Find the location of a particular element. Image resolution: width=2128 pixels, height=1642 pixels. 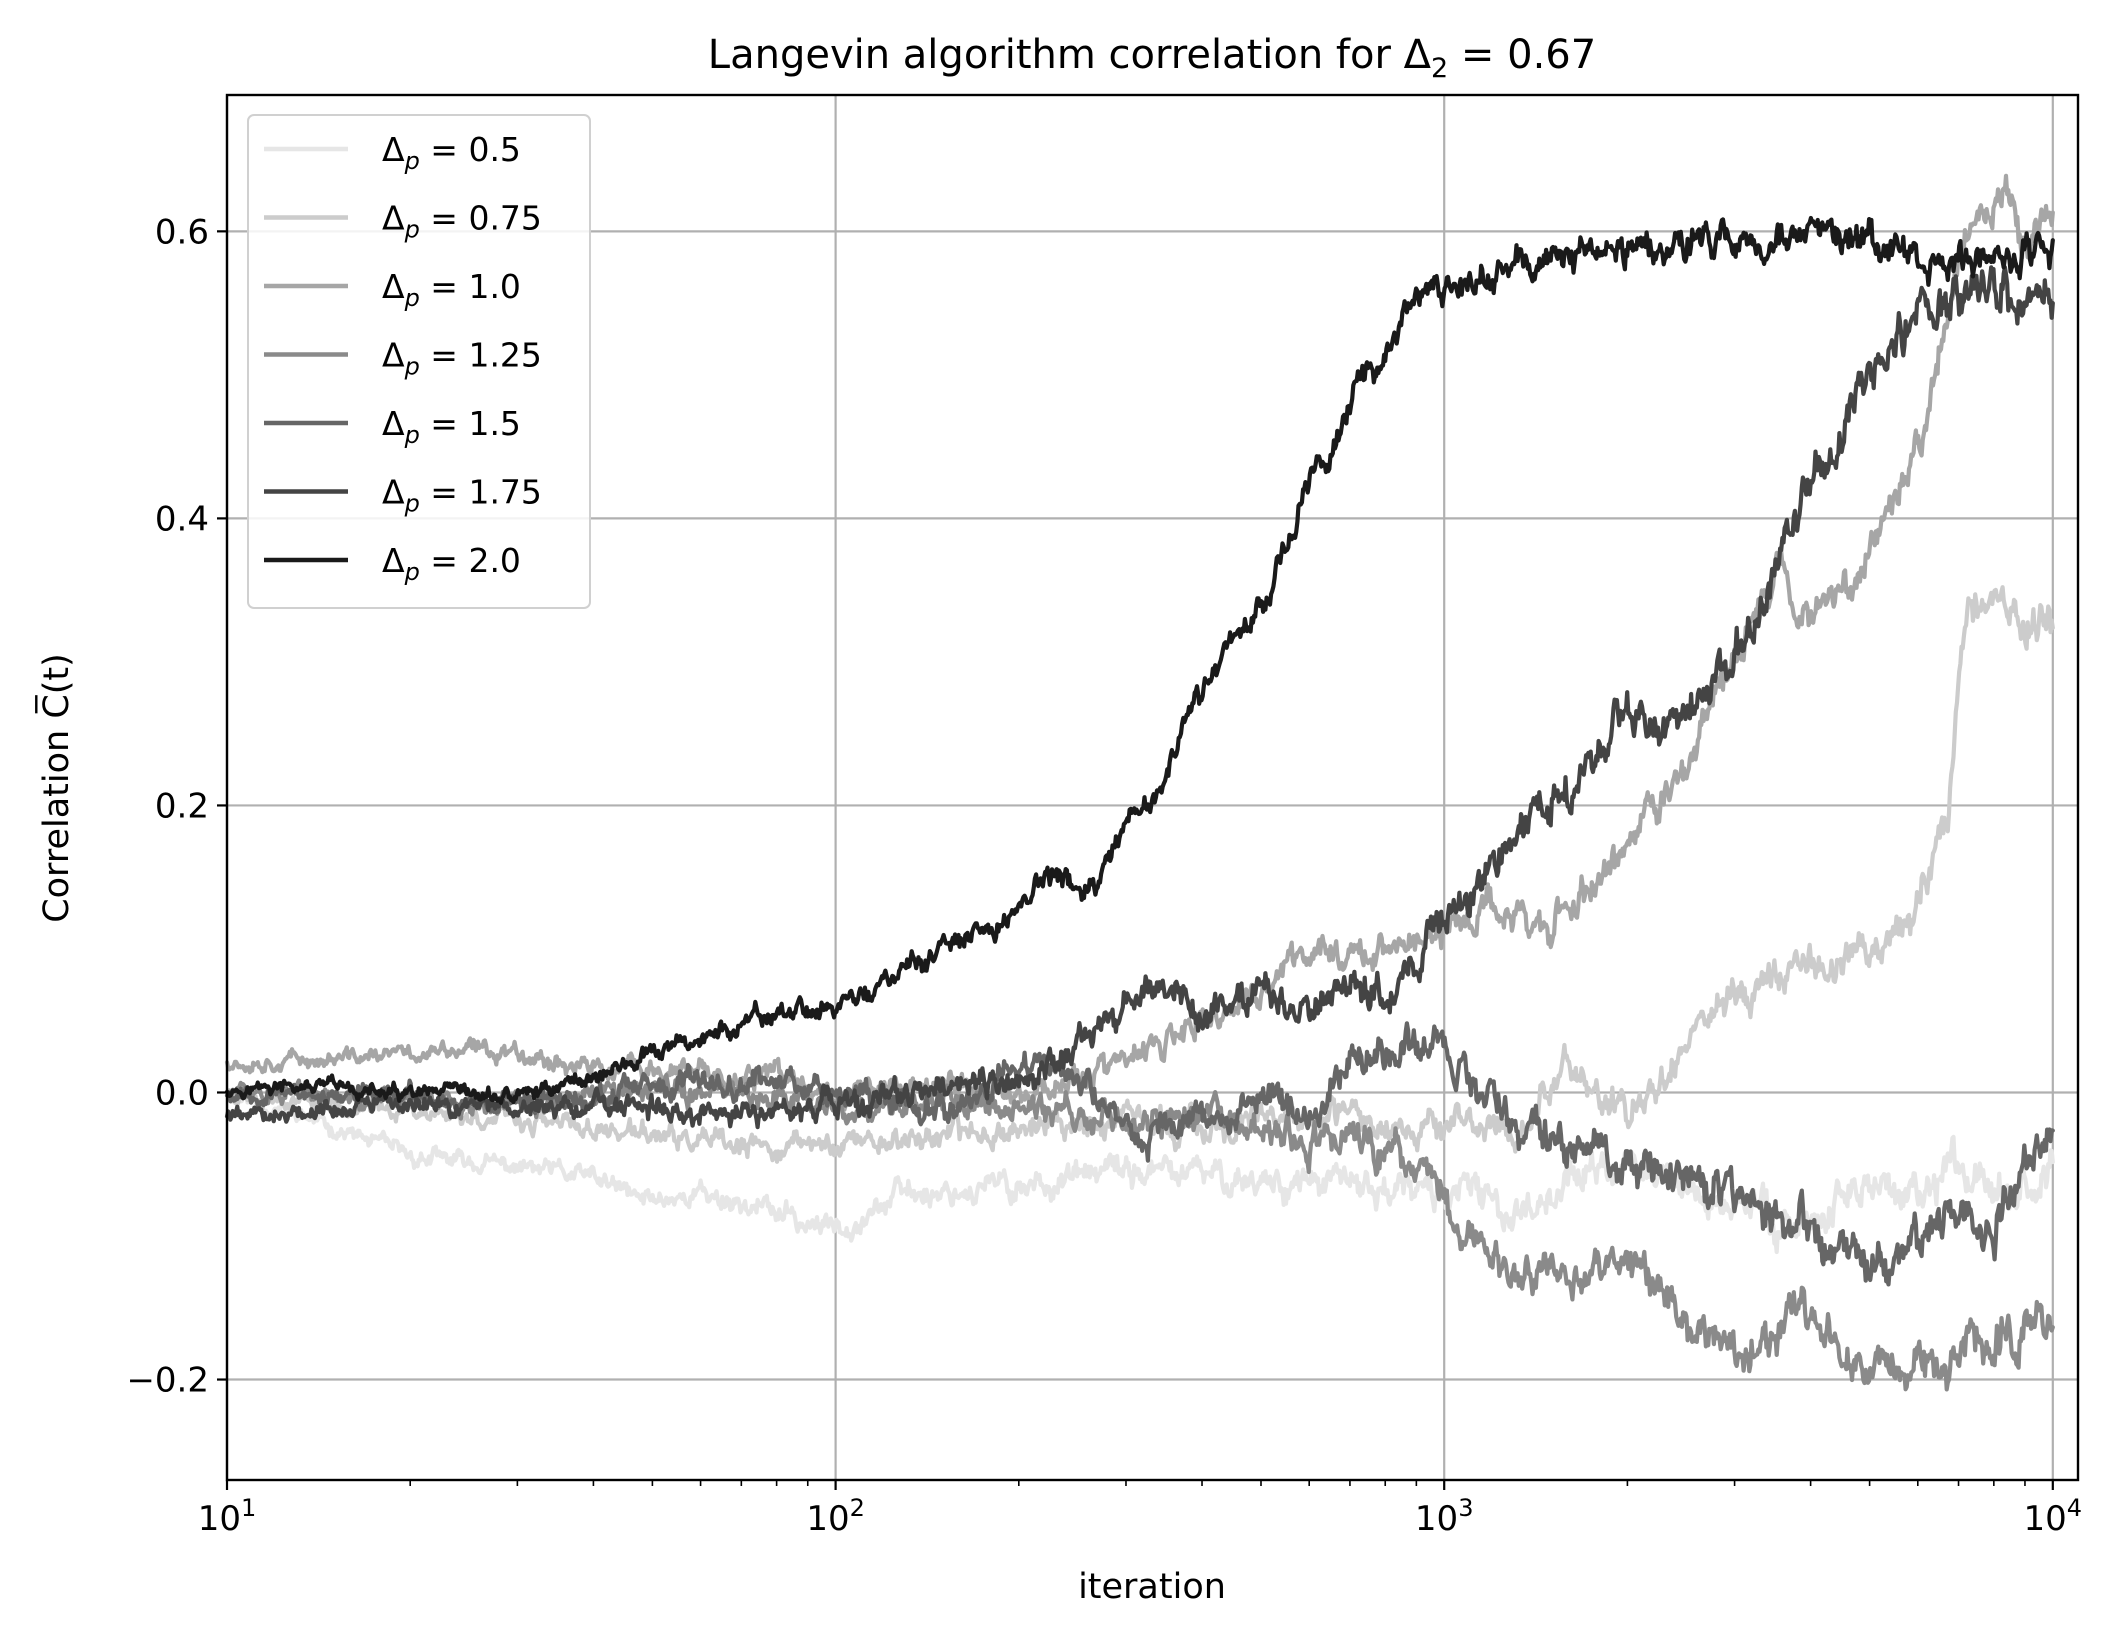

x-tick-label: 10¹ is located at coordinates (227, 1516).